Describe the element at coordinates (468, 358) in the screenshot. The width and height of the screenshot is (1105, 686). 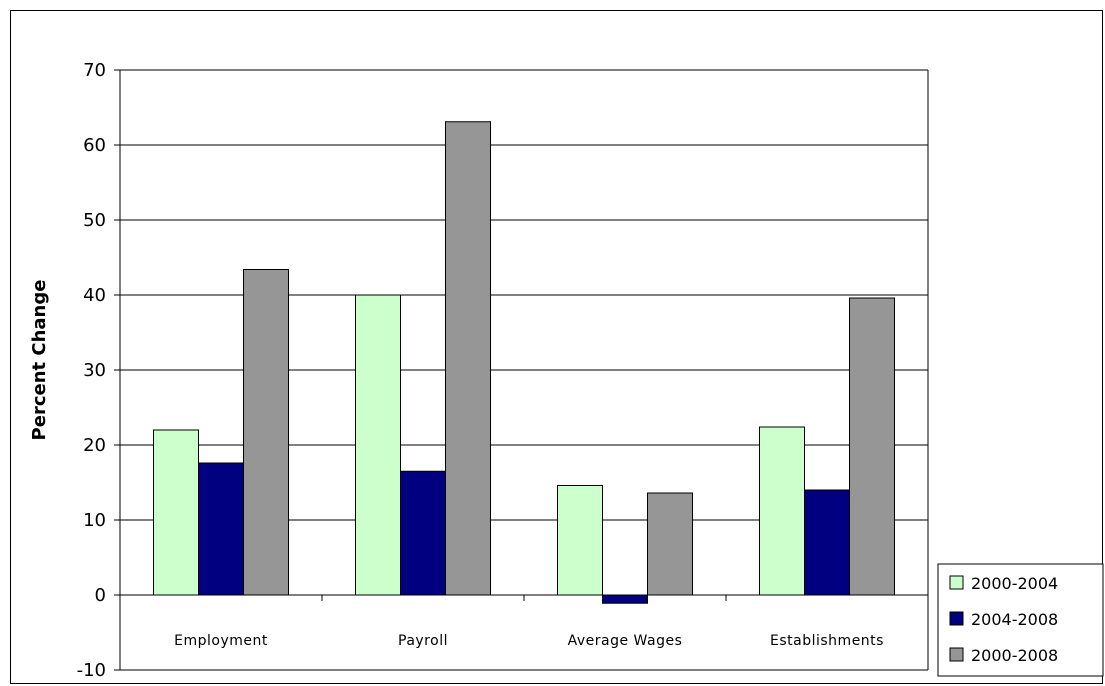
I see `bar-2000-2008-payroll` at that location.